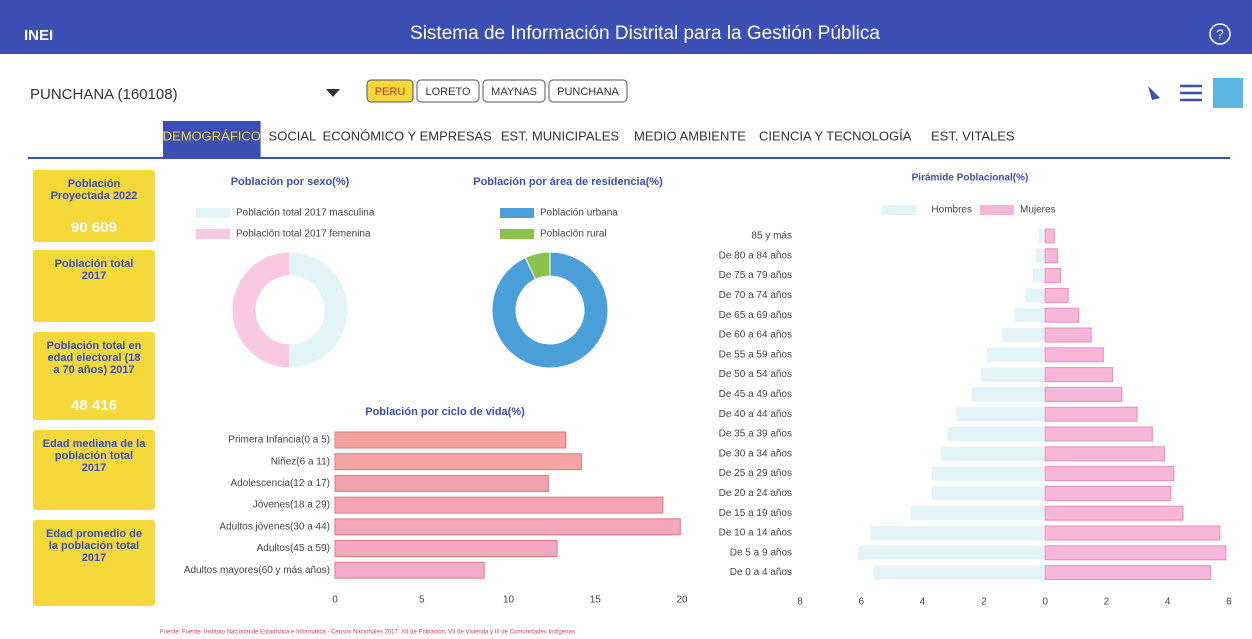 This screenshot has height=639, width=1252. Describe the element at coordinates (755, 335) in the screenshot. I see `y-tick-label: De 60 a 64 años` at that location.